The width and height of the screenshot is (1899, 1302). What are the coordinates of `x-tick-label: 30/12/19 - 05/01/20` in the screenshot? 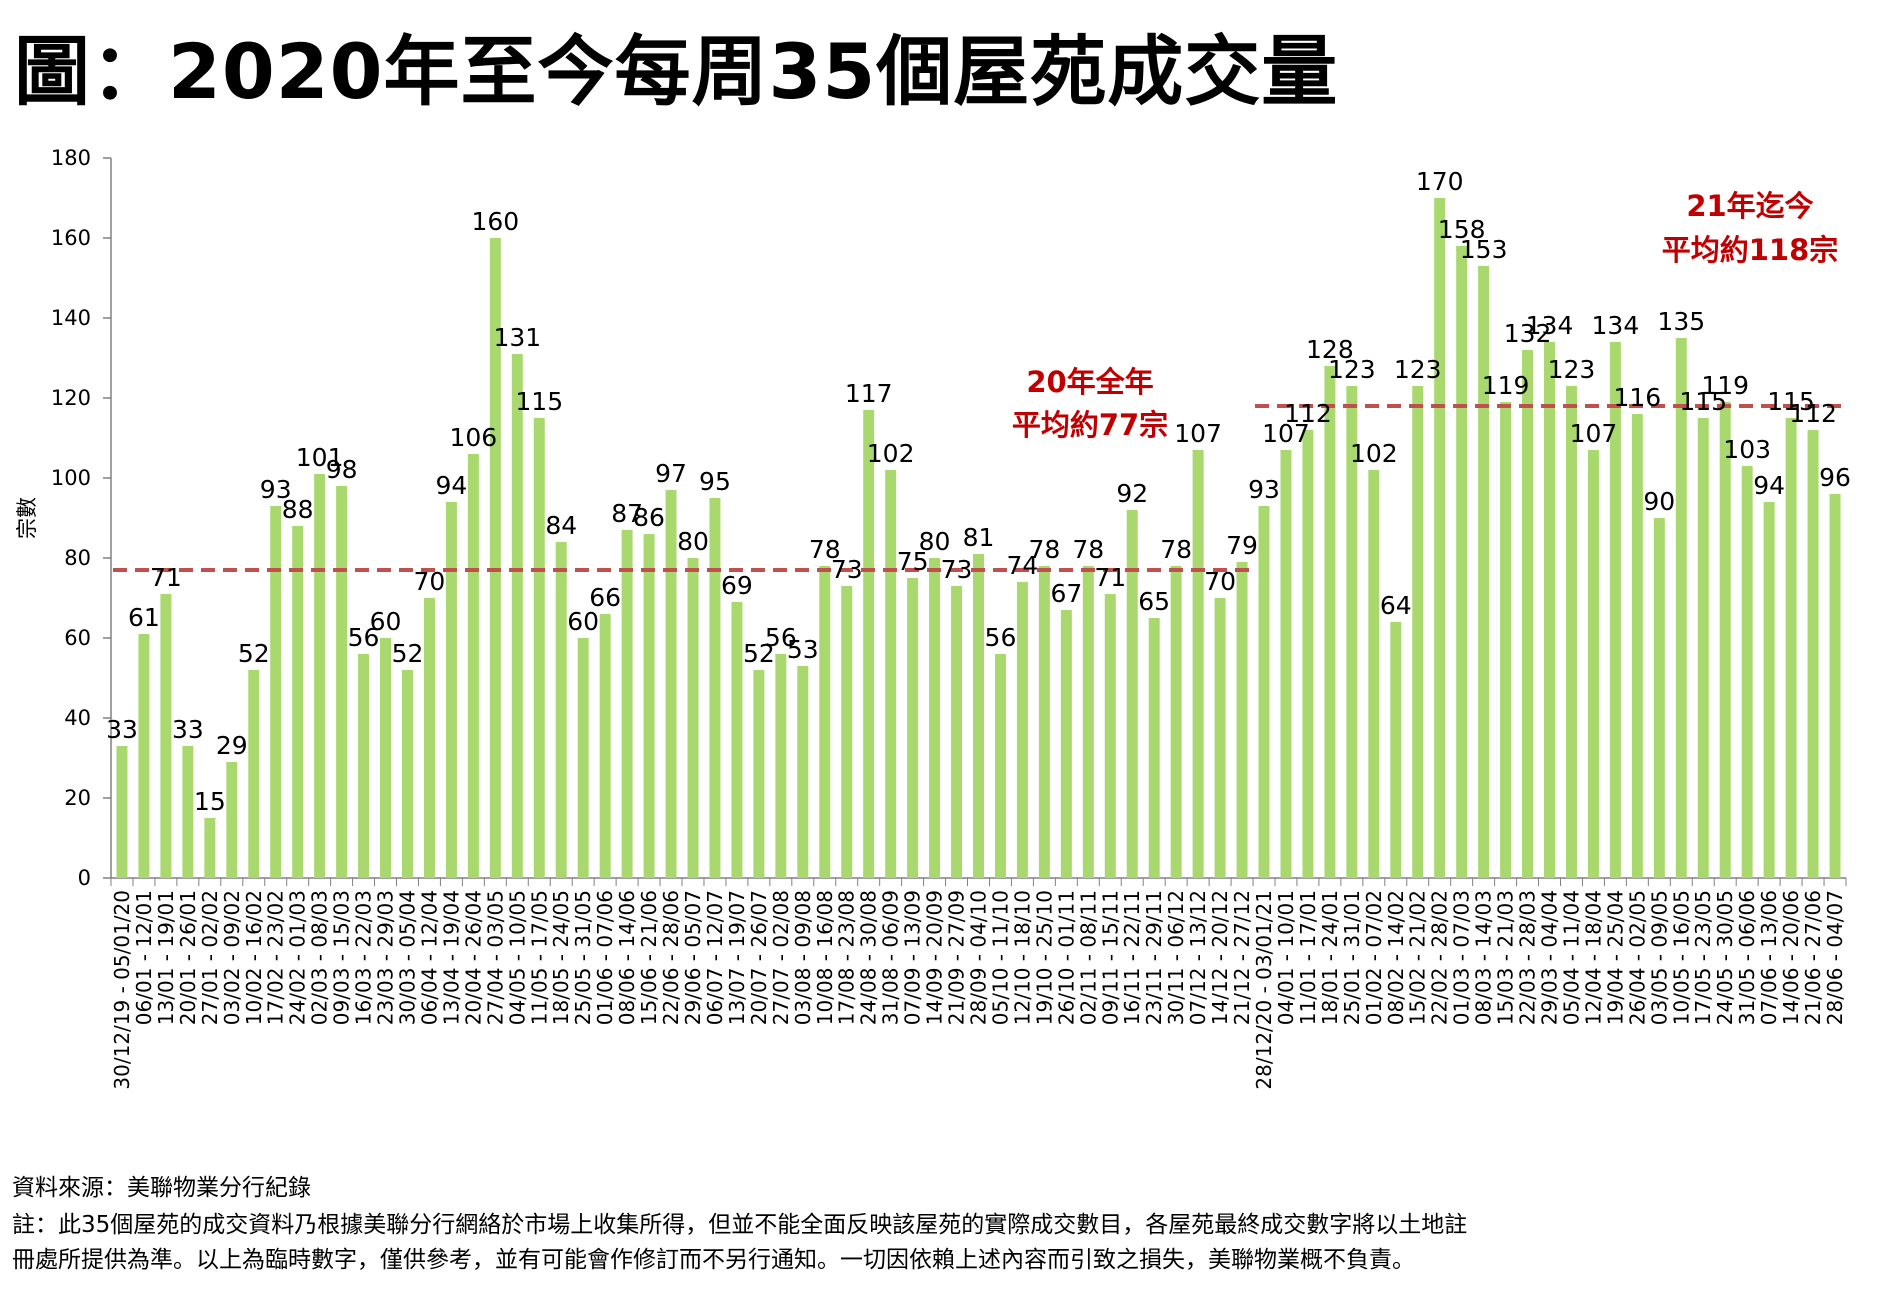 It's located at (122, 990).